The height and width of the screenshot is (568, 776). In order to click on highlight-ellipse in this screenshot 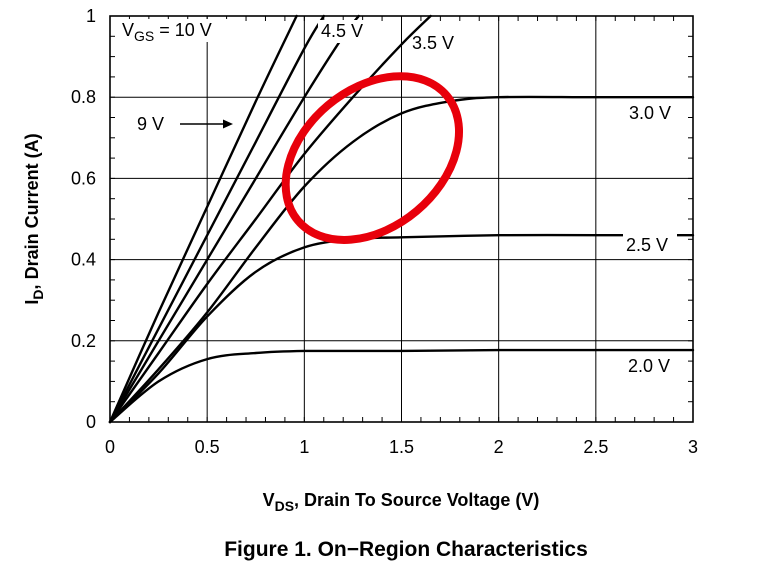, I will do `click(372, 158)`.